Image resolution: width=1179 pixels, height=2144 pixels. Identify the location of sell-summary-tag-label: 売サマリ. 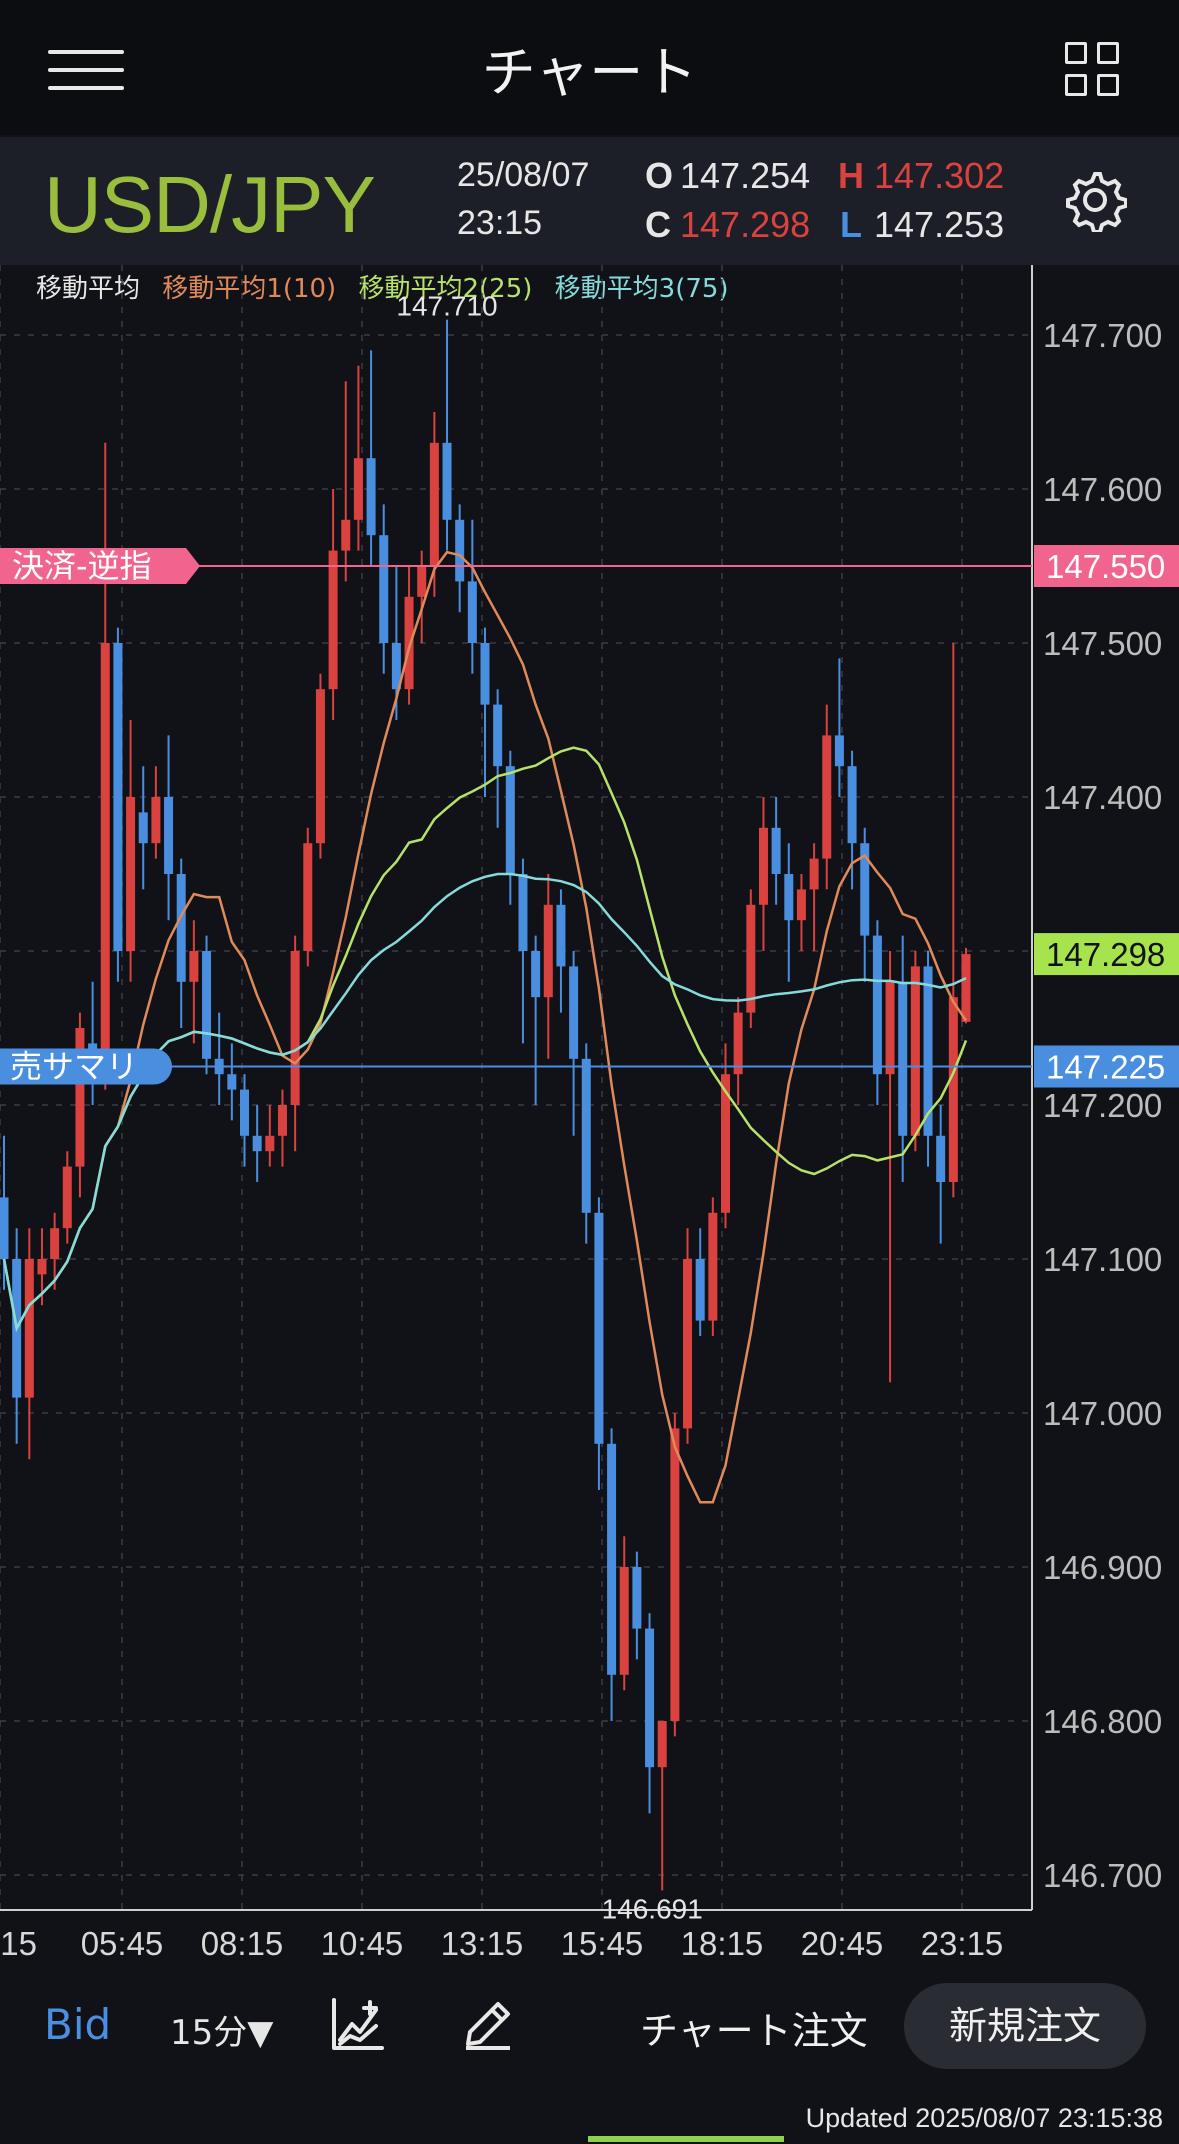
(74, 1067).